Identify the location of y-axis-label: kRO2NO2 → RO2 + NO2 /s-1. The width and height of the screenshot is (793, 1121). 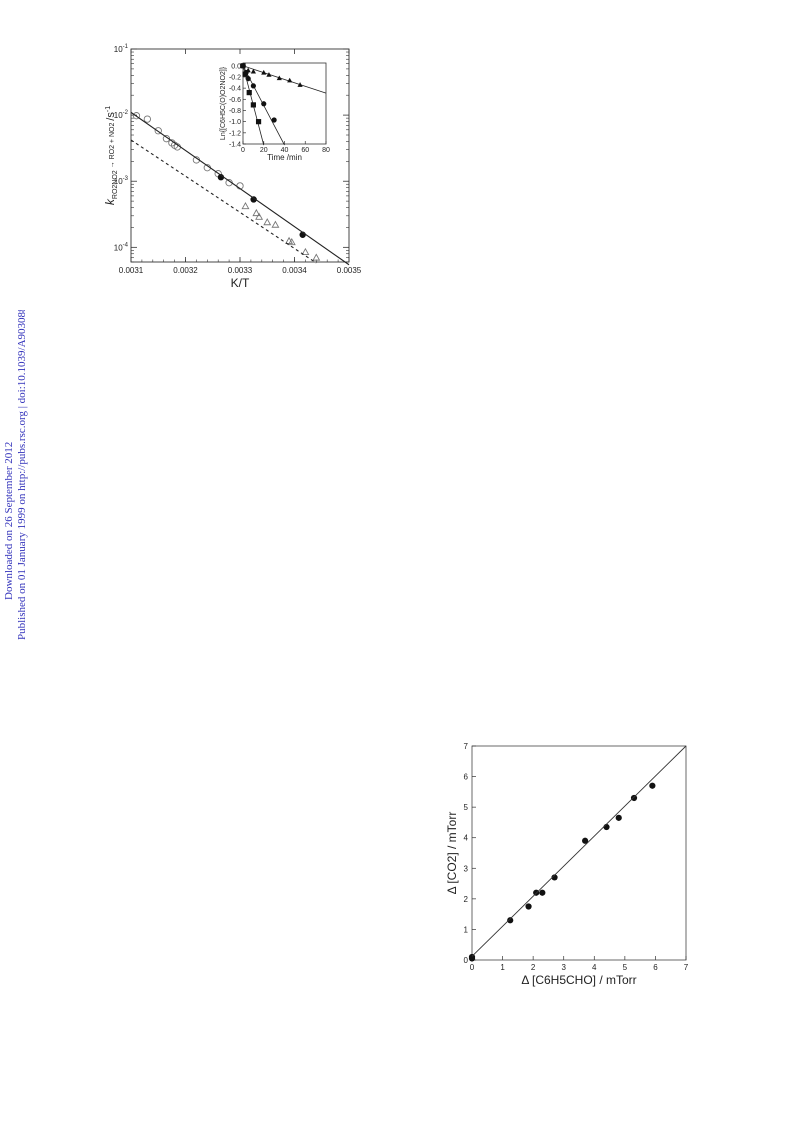
(111, 155).